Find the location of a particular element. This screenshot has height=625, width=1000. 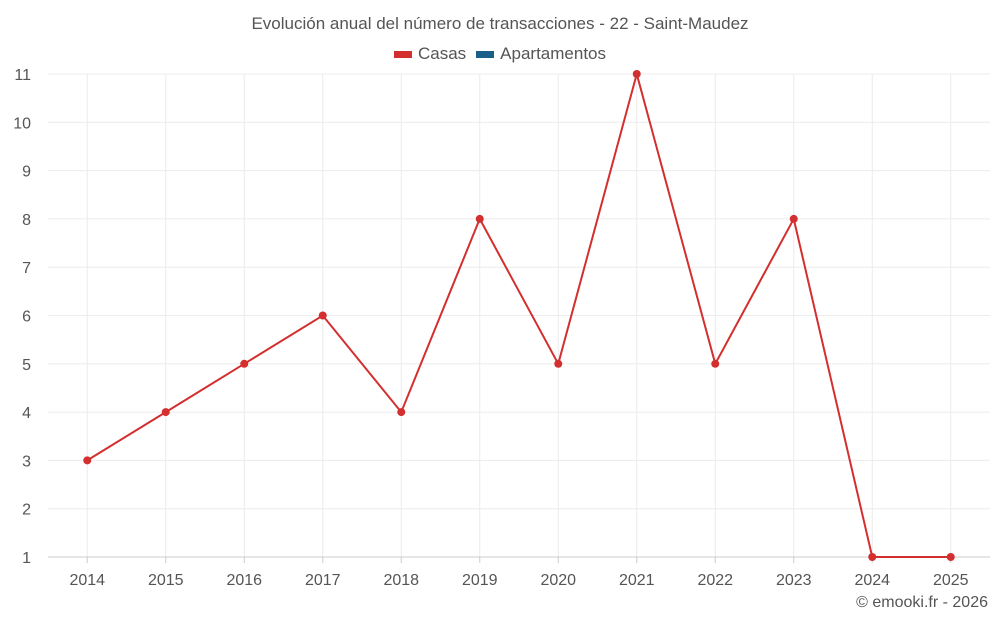

legend-swatch-casas is located at coordinates (402, 54).